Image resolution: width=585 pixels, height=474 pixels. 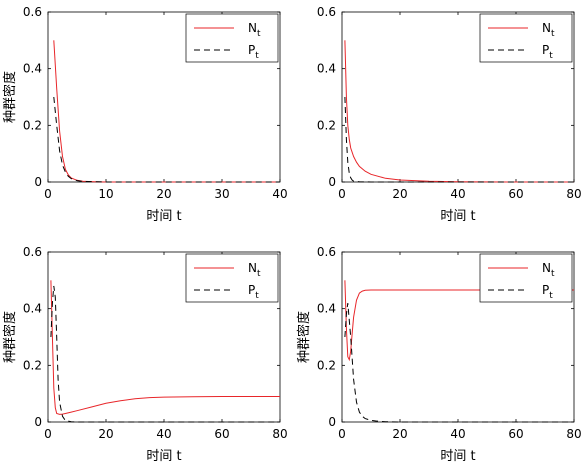 What do you see at coordinates (221, 194) in the screenshot?
I see `x-tick-label: 30` at bounding box center [221, 194].